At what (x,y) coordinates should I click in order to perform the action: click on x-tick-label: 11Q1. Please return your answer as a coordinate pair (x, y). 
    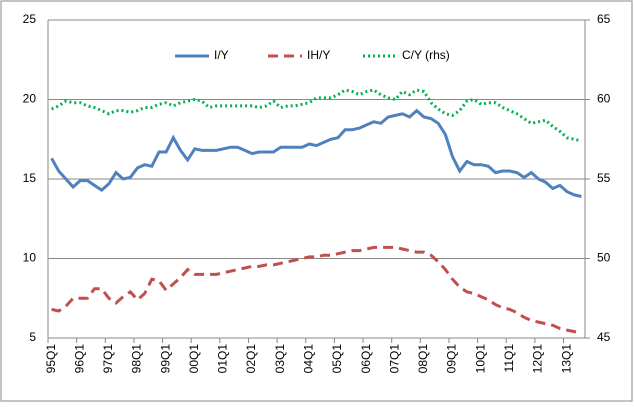
    Looking at the image, I should click on (509, 358).